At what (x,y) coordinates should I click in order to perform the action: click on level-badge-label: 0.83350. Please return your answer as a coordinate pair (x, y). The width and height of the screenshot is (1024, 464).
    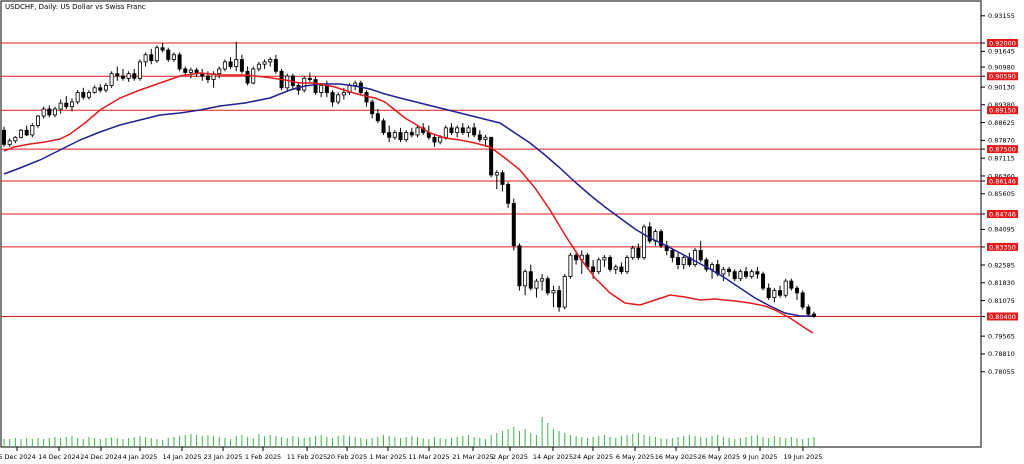
    Looking at the image, I should click on (1002, 247).